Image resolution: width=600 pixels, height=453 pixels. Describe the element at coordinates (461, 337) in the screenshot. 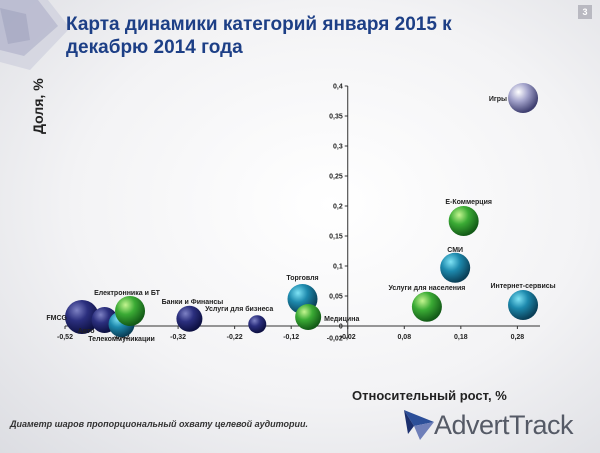

I see `x-tick-label: 0,18` at that location.